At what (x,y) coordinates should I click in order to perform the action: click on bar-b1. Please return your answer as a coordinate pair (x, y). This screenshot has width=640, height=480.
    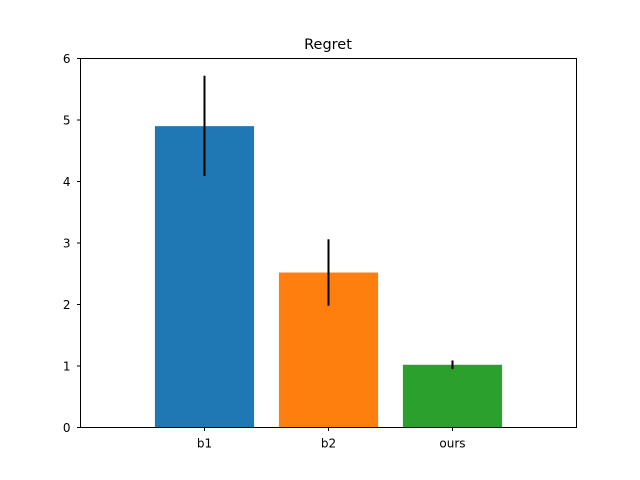
    Looking at the image, I should click on (204, 277).